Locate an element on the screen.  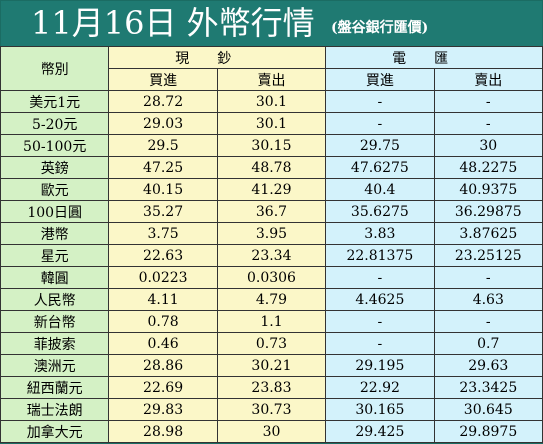
spot-sell-cell: 29.63 is located at coordinates (488, 365).